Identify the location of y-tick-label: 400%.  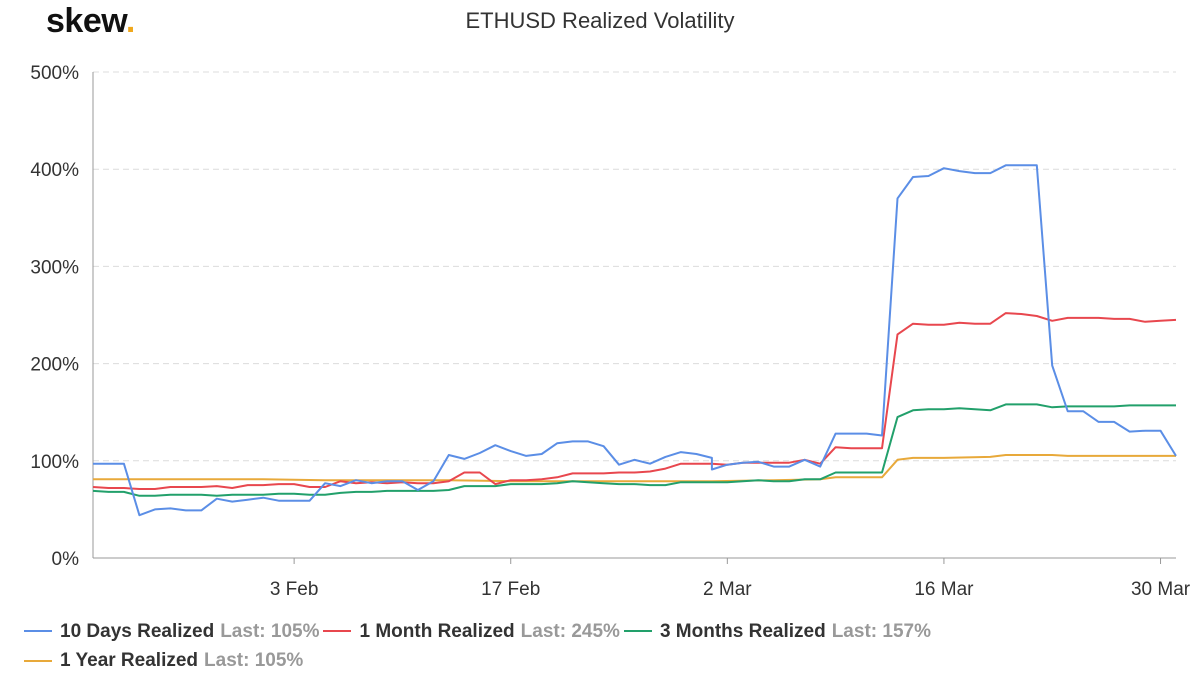
(54, 170).